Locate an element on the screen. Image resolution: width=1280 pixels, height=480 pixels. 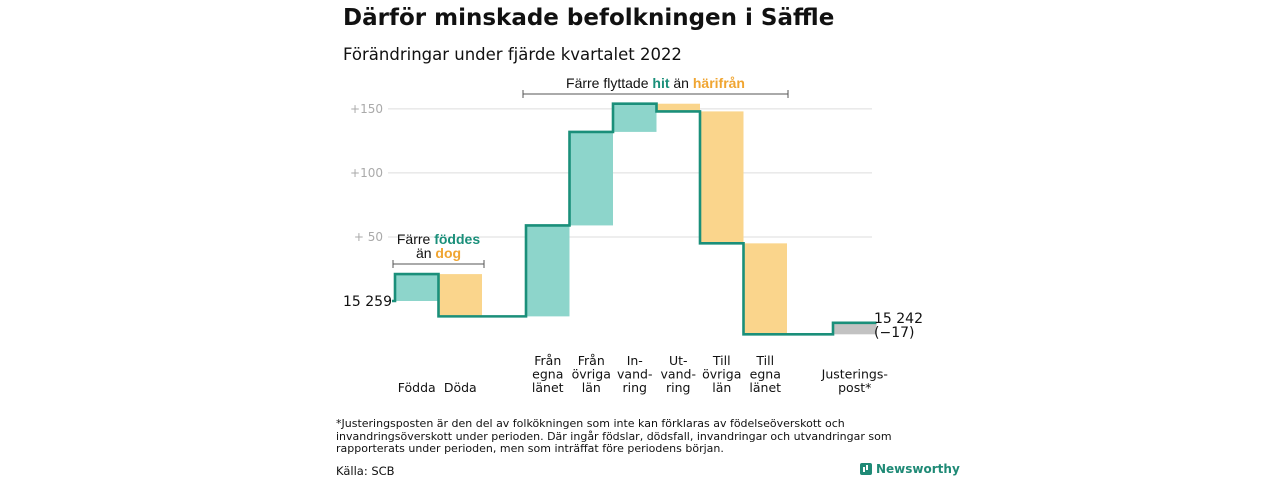
brand-logo: Newsworthy is located at coordinates (910, 469).